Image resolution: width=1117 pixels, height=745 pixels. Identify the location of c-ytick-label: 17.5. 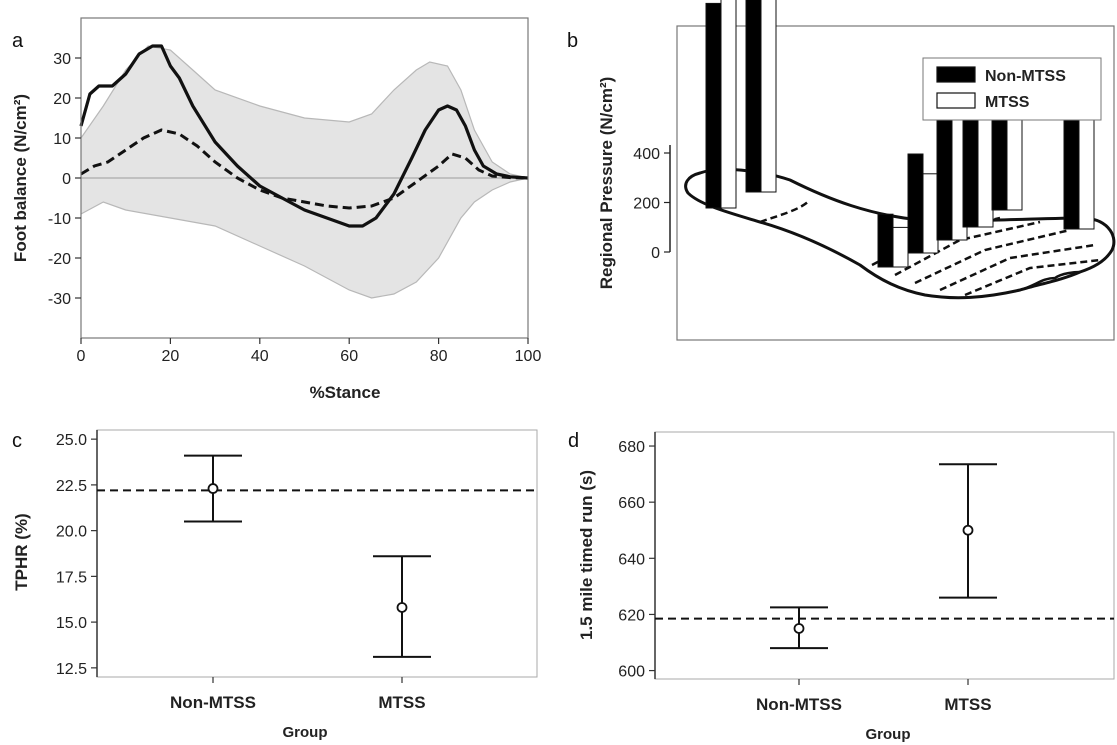
(71, 577).